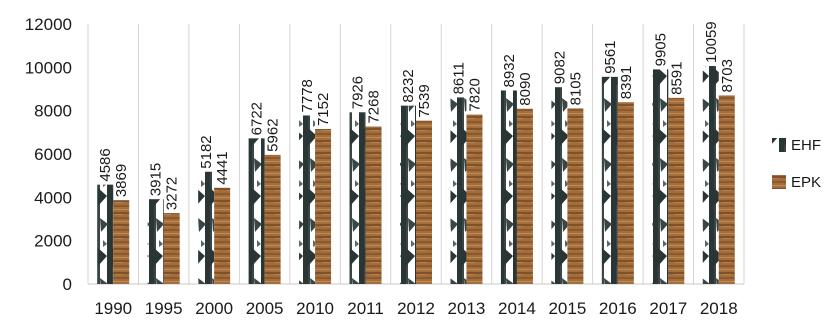 The height and width of the screenshot is (320, 832). Describe the element at coordinates (625, 193) in the screenshot. I see `bar-epk-2016` at that location.